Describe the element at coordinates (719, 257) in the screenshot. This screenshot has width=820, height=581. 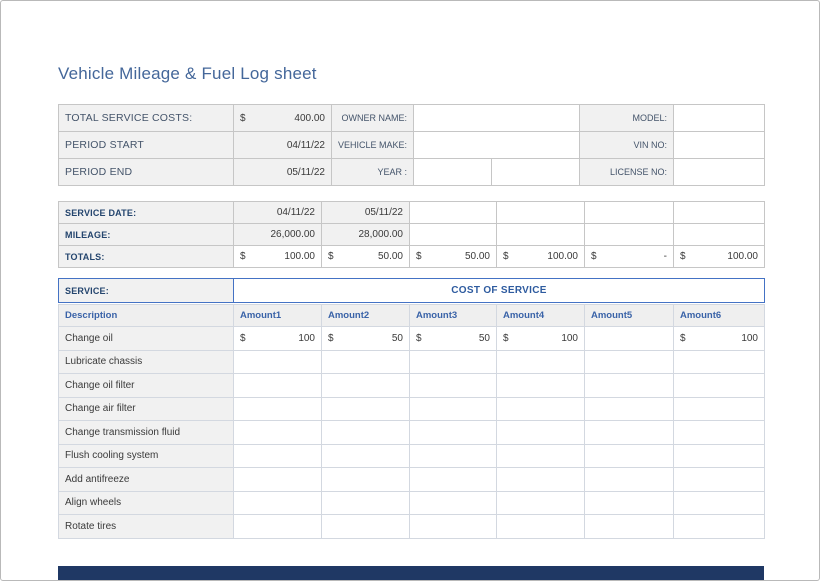
I see `totals-cell-6: $ 100.00` at that location.